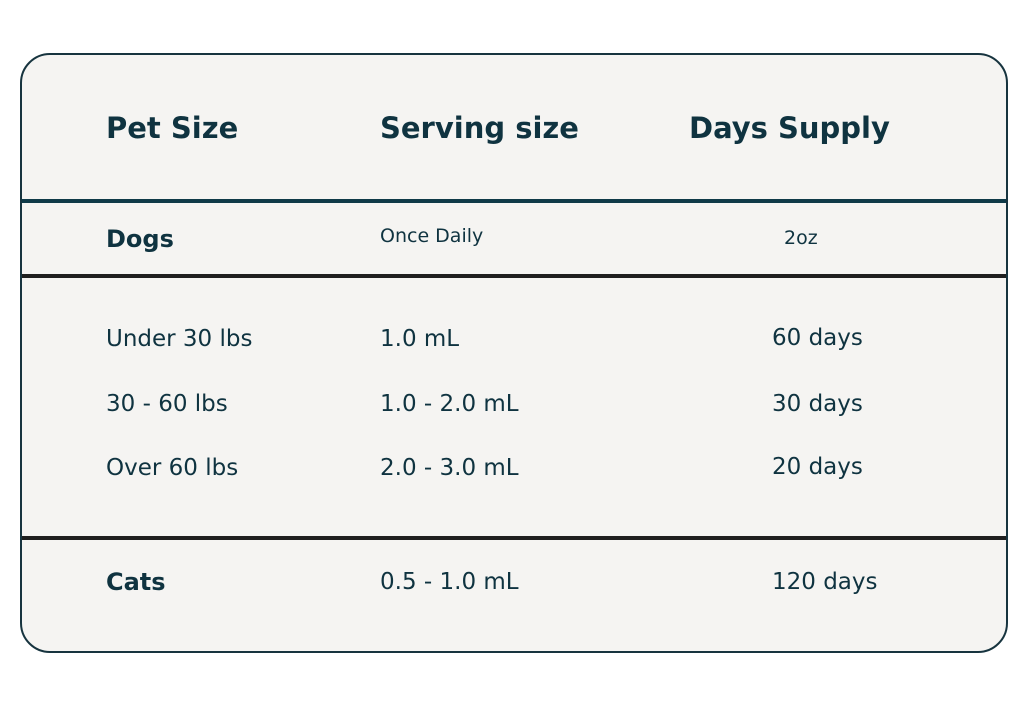 This screenshot has width=1024, height=704. I want to click on cats-supply: 120 days, so click(825, 582).